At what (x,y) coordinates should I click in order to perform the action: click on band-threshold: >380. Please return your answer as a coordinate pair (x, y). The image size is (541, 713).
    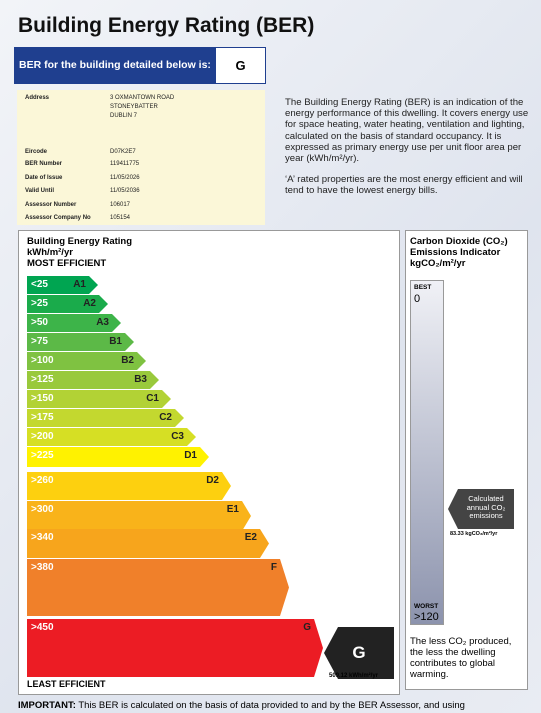
    Looking at the image, I should click on (42, 567).